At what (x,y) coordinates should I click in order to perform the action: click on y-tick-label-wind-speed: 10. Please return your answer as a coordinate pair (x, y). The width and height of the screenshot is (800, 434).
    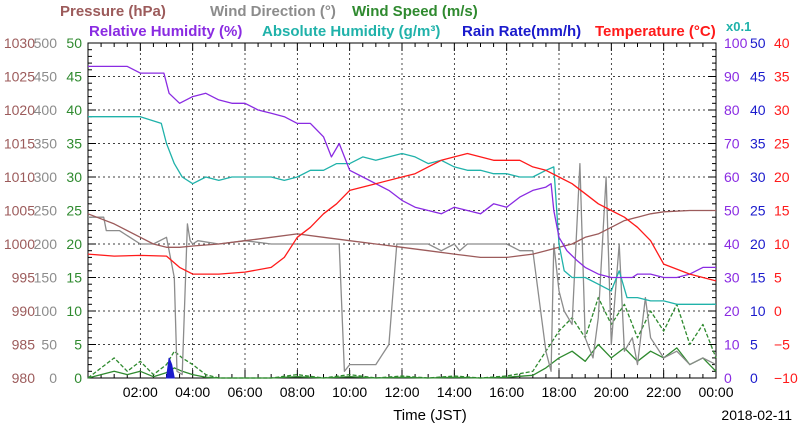
    Looking at the image, I should click on (74, 311).